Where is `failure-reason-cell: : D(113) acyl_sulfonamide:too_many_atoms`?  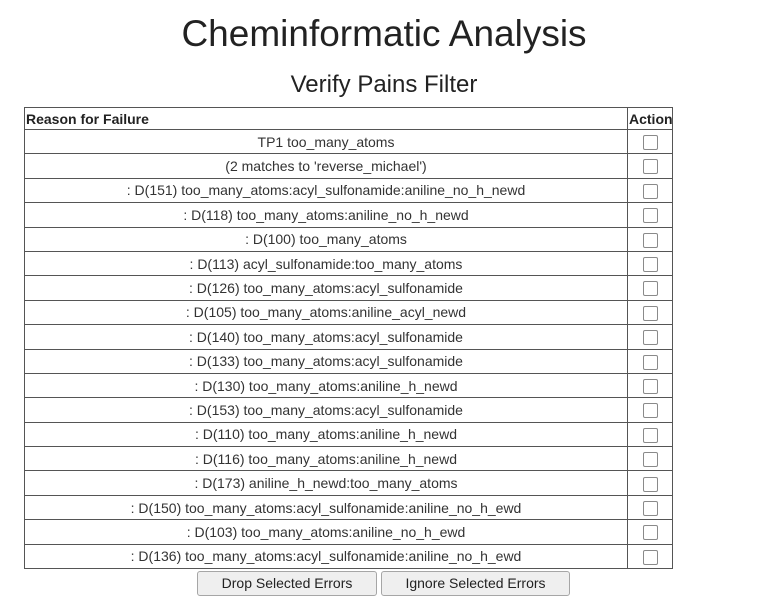 failure-reason-cell: : D(113) acyl_sulfonamide:too_many_atoms is located at coordinates (326, 263).